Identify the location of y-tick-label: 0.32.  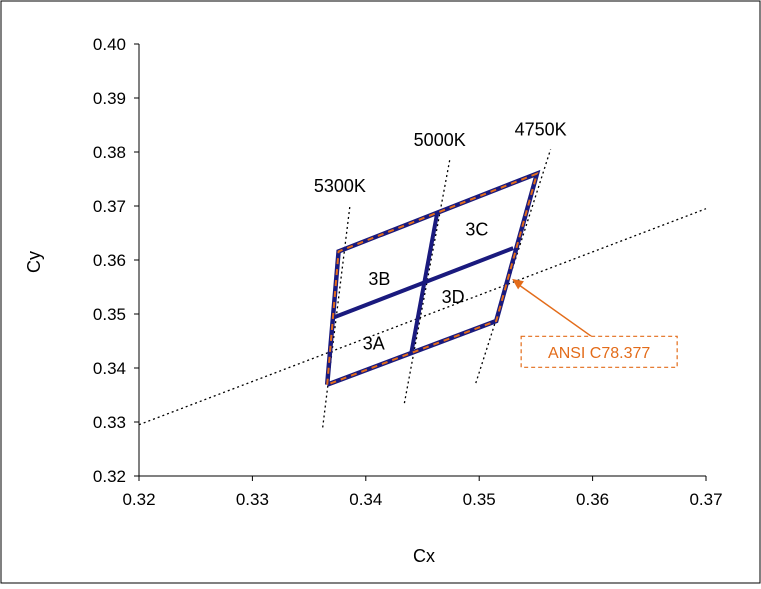
(109, 476).